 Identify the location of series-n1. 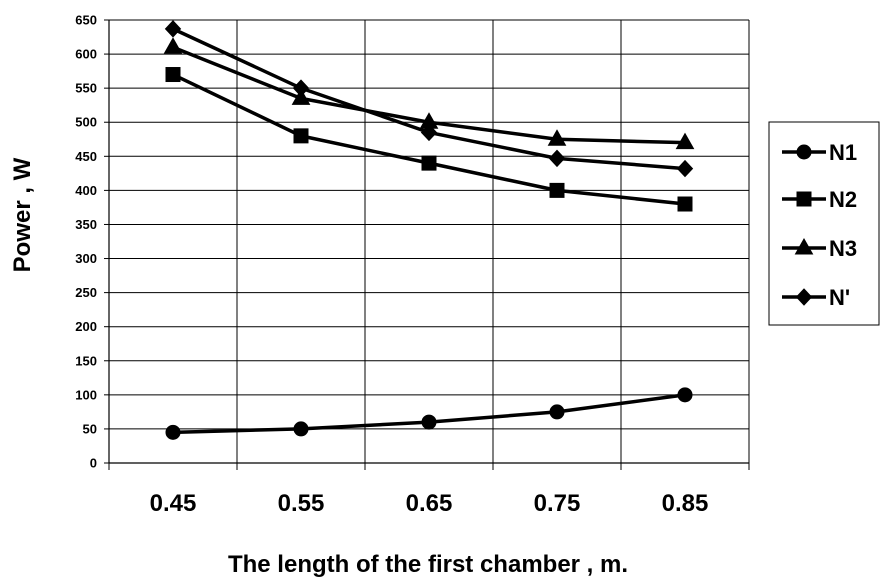
(429, 413).